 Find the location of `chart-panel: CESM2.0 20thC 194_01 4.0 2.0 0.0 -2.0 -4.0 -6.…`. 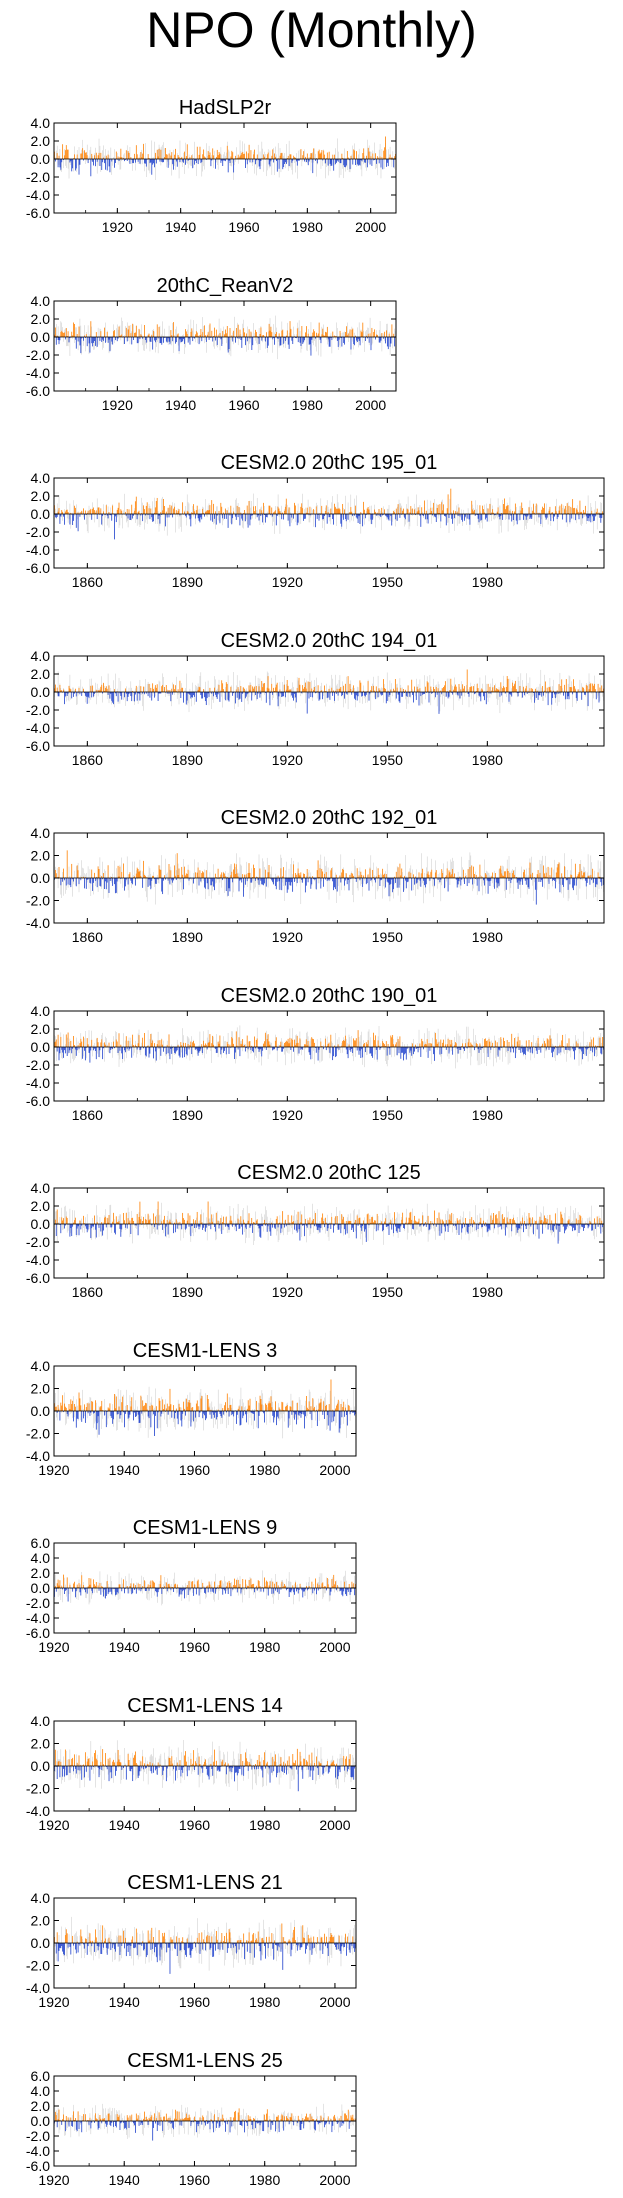

chart-panel: CESM2.0 20thC 194_01 4.0 2.0 0.0 -2.0 -4.0 -6.… is located at coordinates (308, 699).